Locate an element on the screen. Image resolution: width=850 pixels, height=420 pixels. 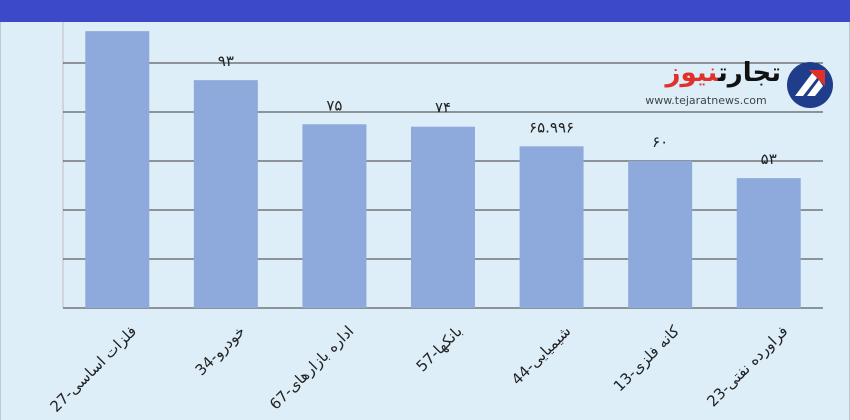
data-label: ۹۳ is located at coordinates (226, 61).